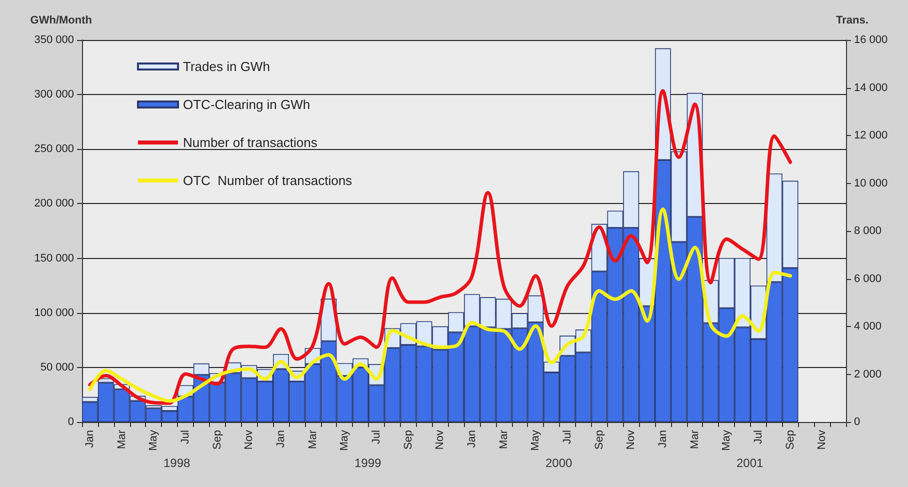 The height and width of the screenshot is (487, 908). What do you see at coordinates (871, 40) in the screenshot?
I see `y2-tick-label: 16 000` at bounding box center [871, 40].